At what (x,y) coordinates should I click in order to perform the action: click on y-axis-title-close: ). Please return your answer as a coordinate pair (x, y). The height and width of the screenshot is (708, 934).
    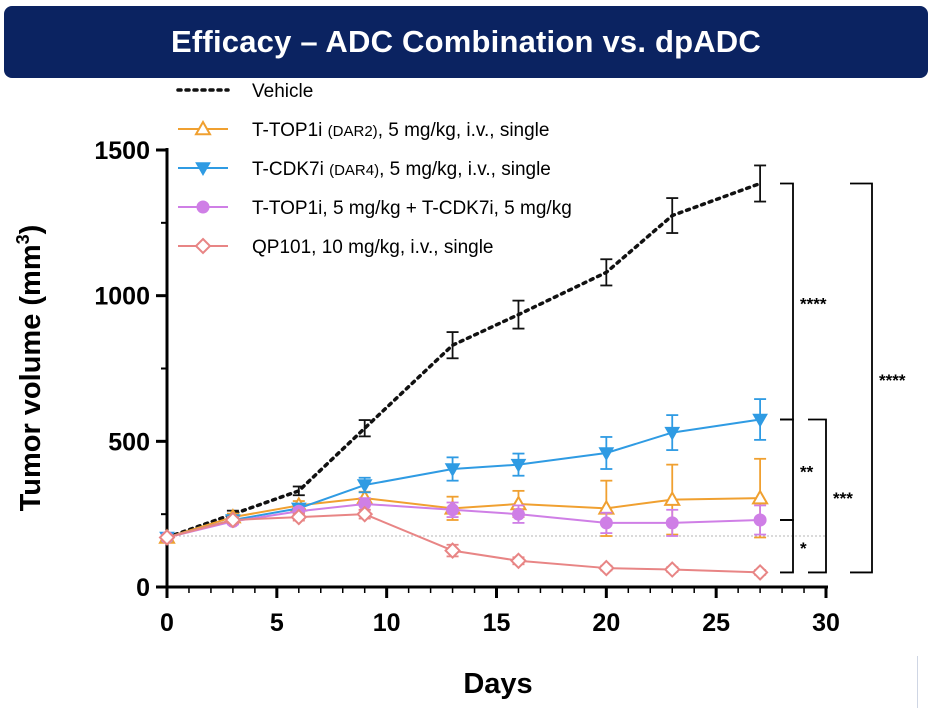
    Looking at the image, I should click on (31, 230).